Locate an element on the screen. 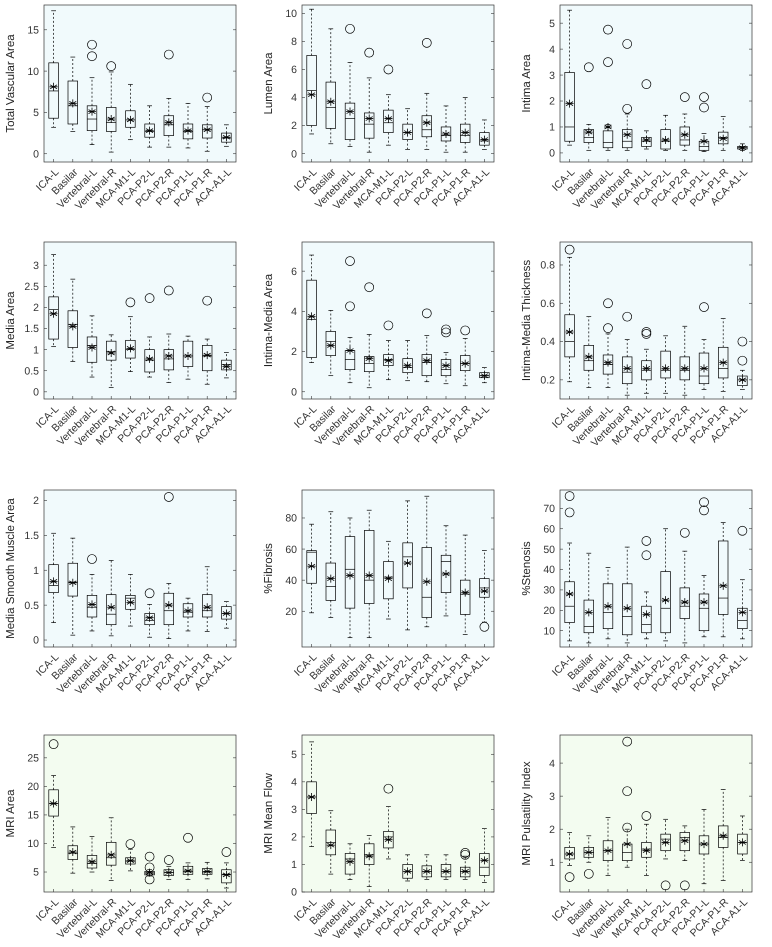 The image size is (772, 947). y-axis-title: Total Vascular Area is located at coordinates (11, 83).